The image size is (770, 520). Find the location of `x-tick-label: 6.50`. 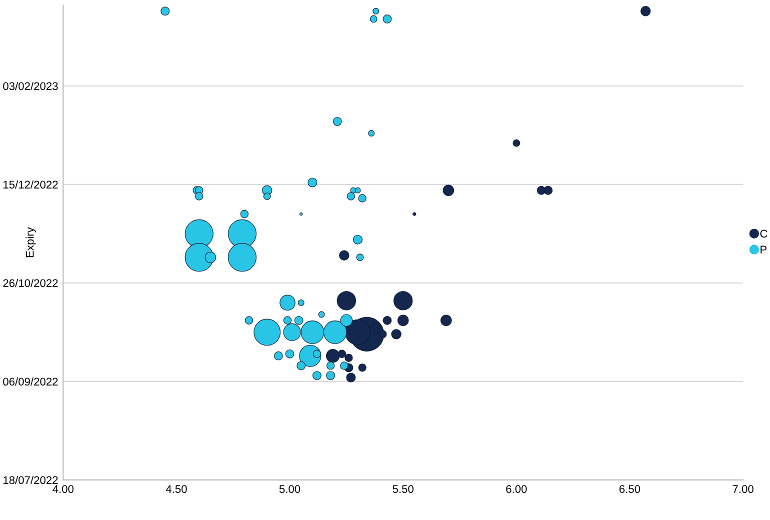

x-tick-label: 6.50 is located at coordinates (629, 489).